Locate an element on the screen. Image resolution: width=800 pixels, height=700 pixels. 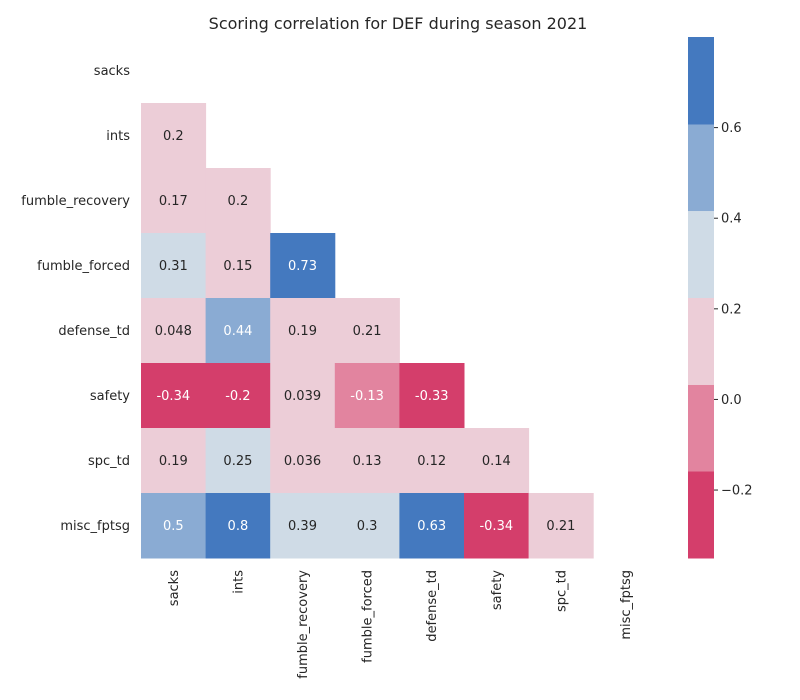
cell-value-label: 0.5 is located at coordinates (173, 526).